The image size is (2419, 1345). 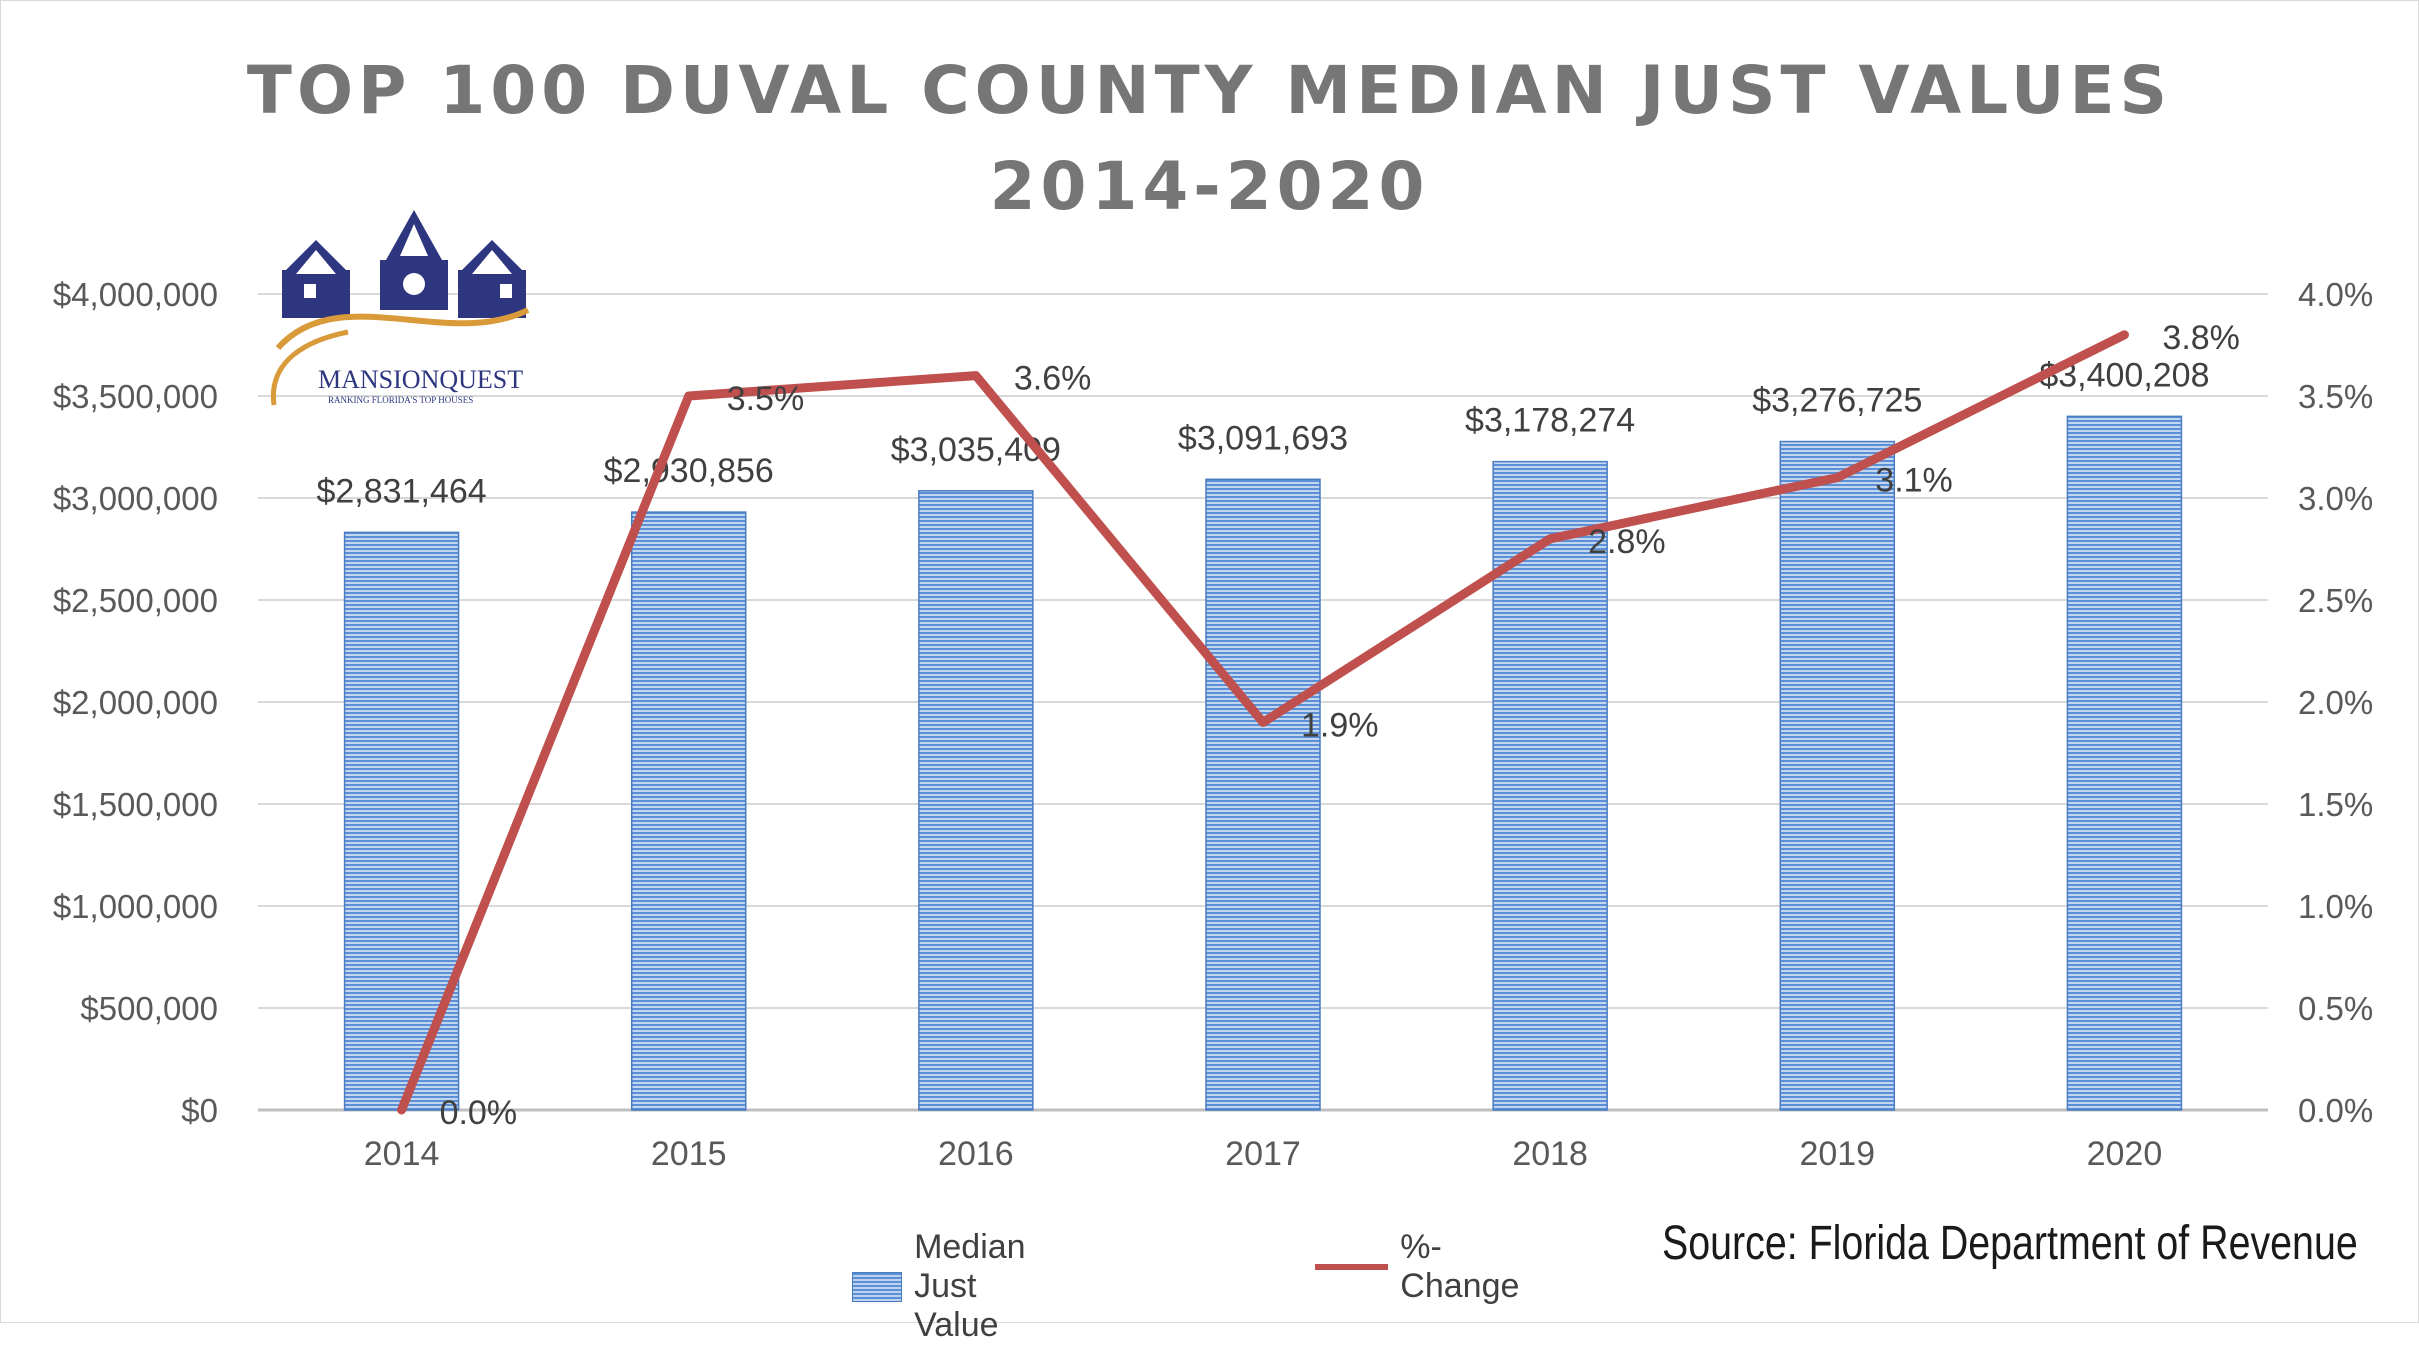 What do you see at coordinates (2335, 702) in the screenshot?
I see `y-right-tick-label: 2.0%` at bounding box center [2335, 702].